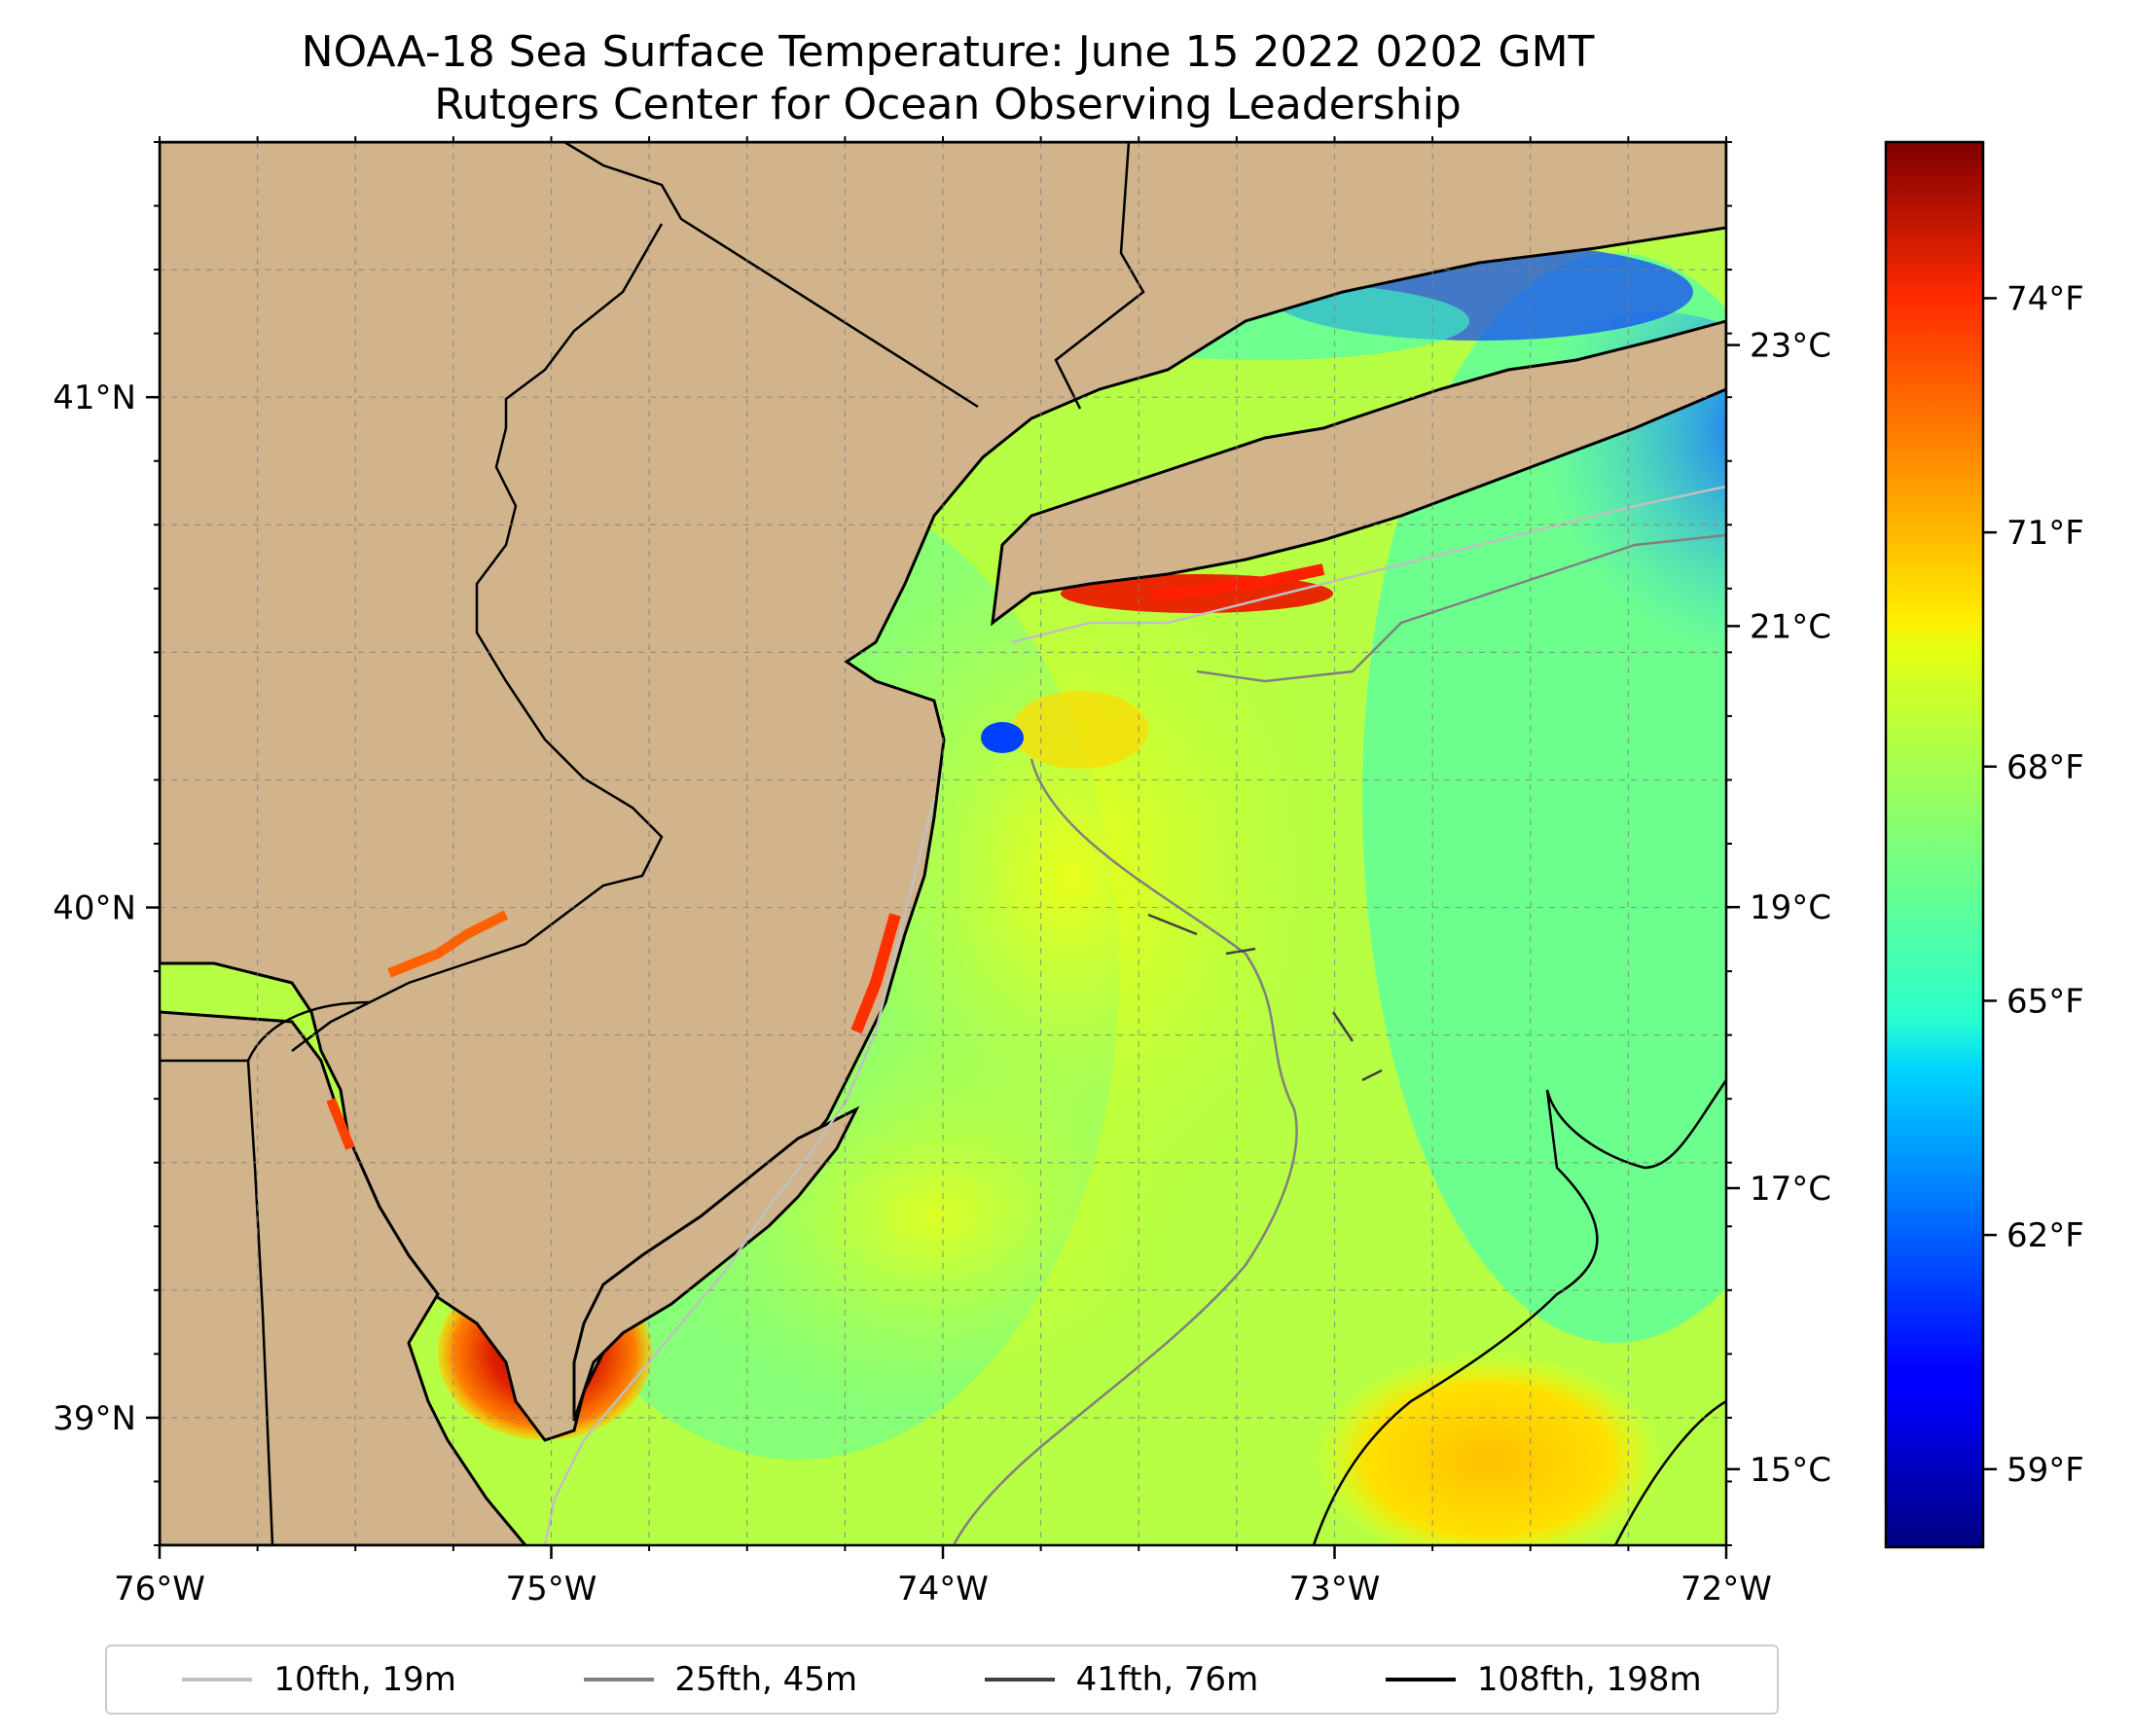  I want to click on legend-swatch-10fth, so click(218, 1680).